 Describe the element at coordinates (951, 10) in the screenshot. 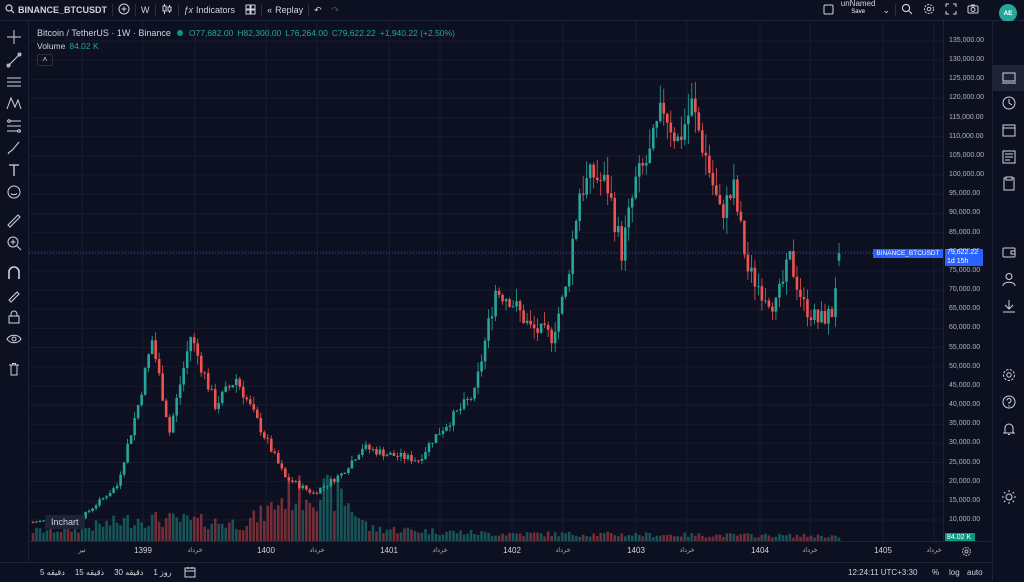

I see `fullscreen-button` at that location.